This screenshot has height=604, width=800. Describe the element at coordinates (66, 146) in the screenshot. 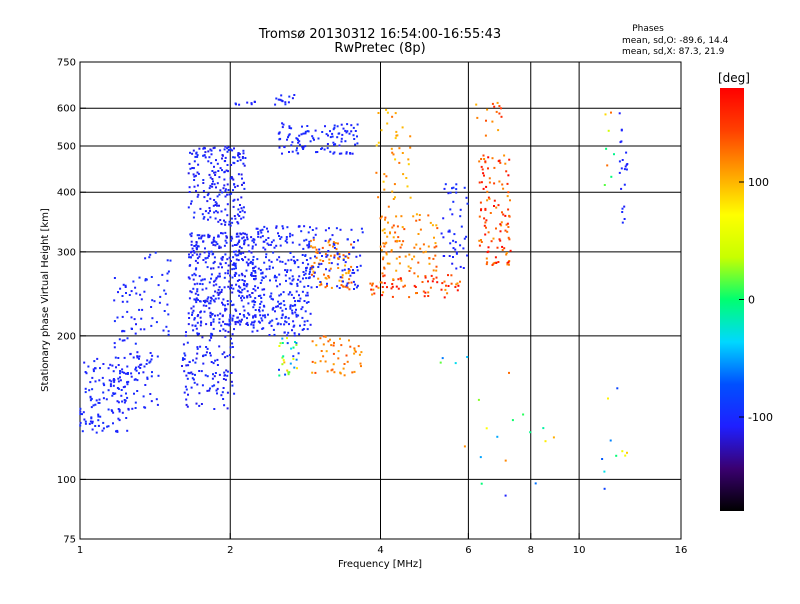

I see `y-tick-label: 500` at that location.